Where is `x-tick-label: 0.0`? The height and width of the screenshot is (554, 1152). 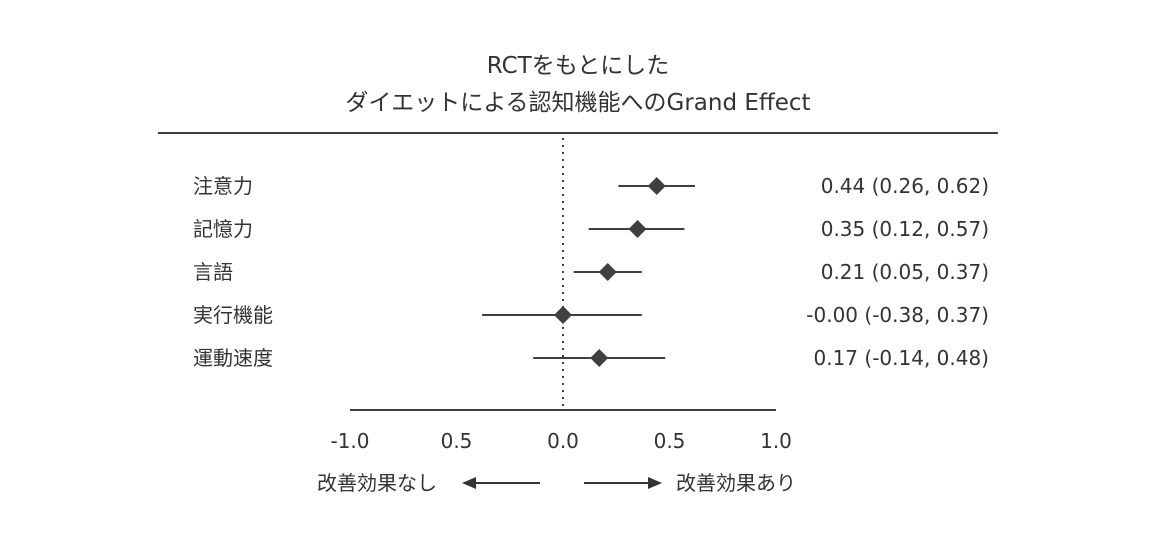
x-tick-label: 0.0 is located at coordinates (563, 441).